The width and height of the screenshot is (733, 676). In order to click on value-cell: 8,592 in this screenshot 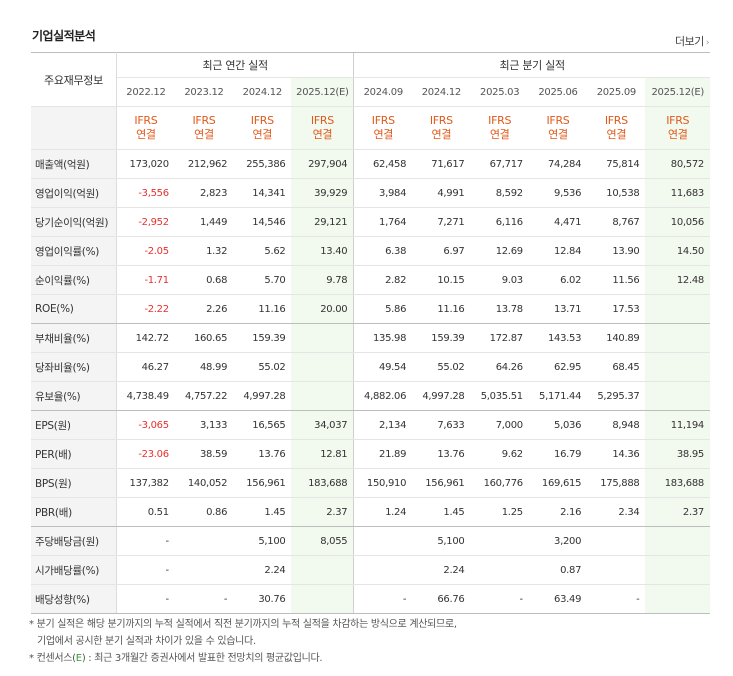, I will do `click(499, 193)`.